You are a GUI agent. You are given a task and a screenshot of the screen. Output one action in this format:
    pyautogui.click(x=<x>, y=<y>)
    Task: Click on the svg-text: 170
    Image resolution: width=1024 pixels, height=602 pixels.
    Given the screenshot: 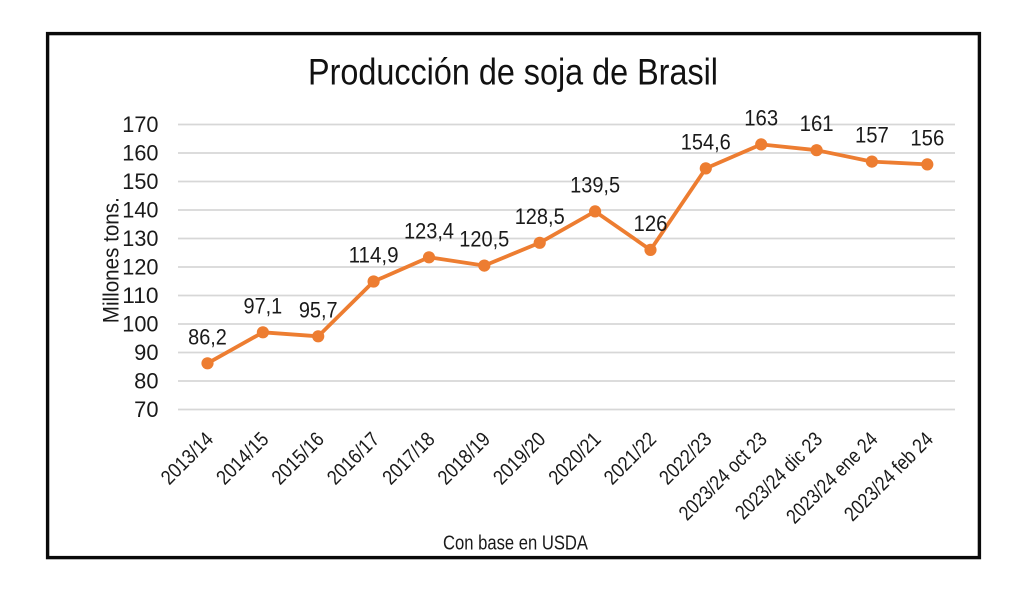 What is the action you would take?
    pyautogui.click(x=140, y=124)
    